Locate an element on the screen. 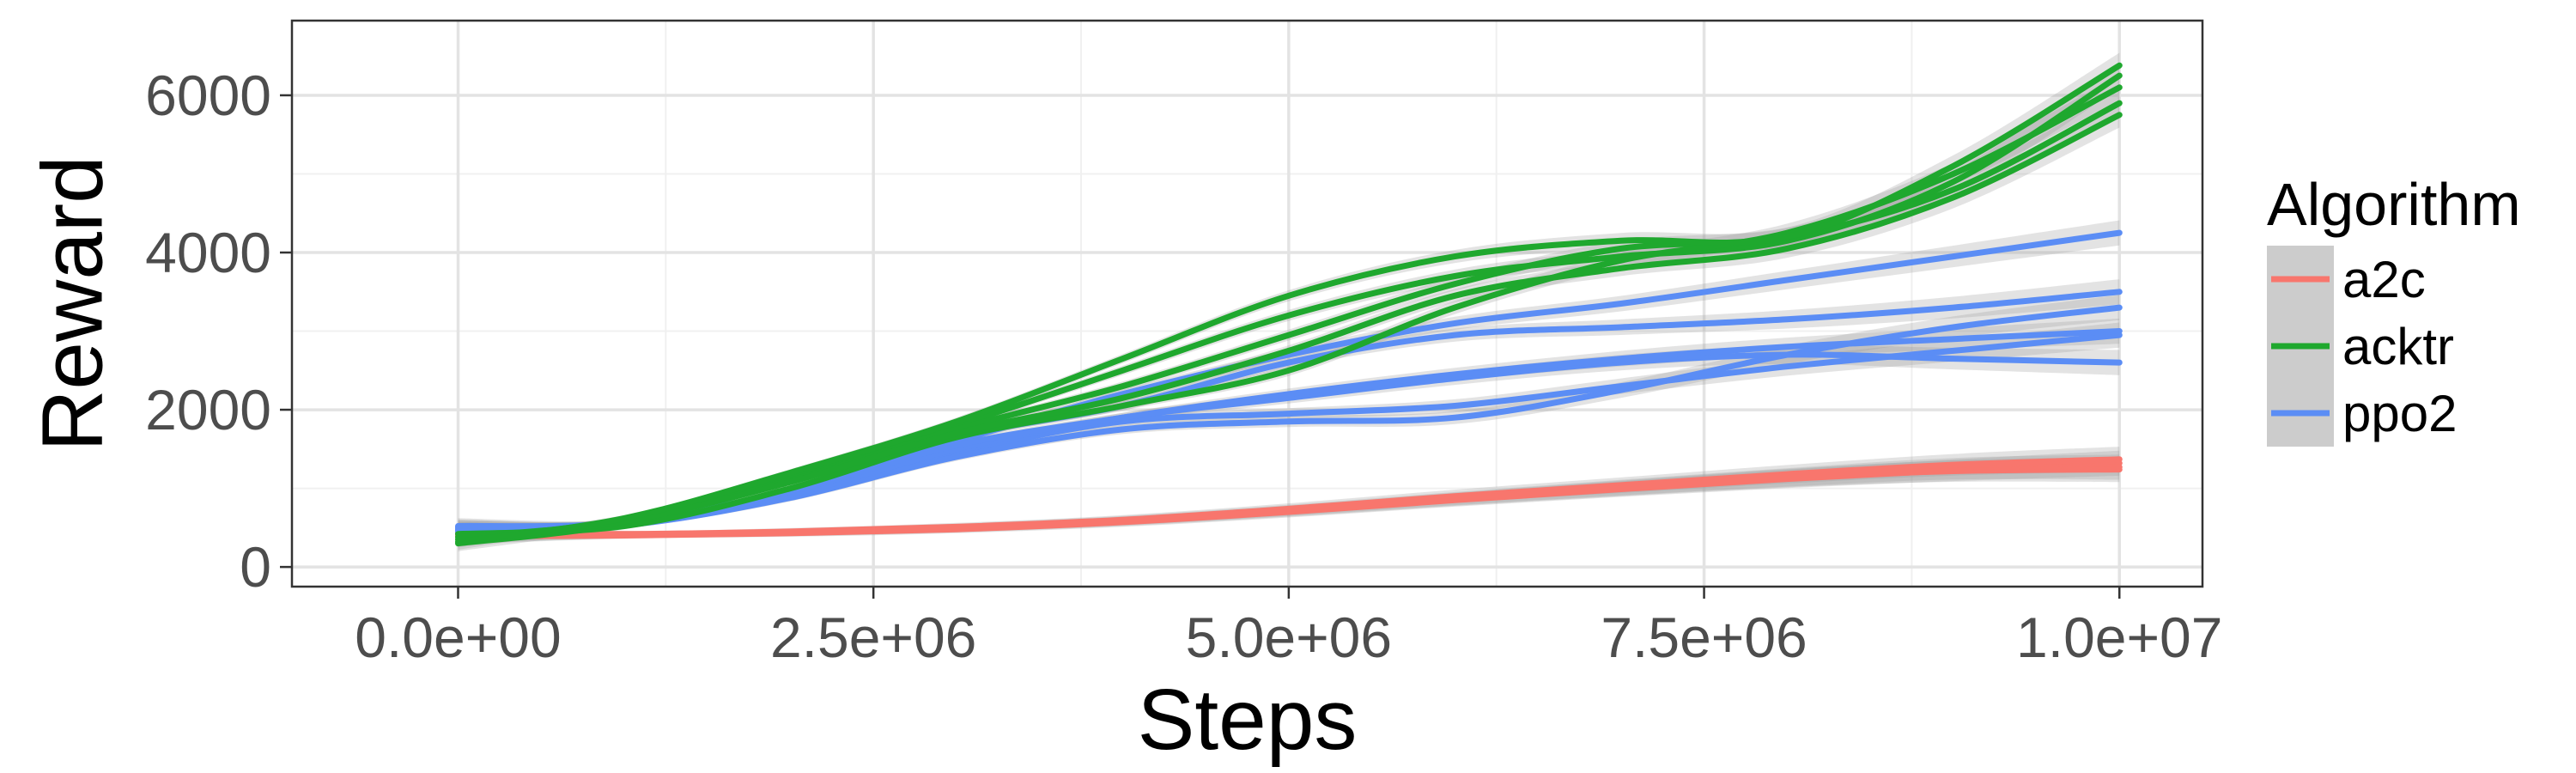 The image size is (2576, 773). legend-label-acktr: acktr is located at coordinates (2398, 346).